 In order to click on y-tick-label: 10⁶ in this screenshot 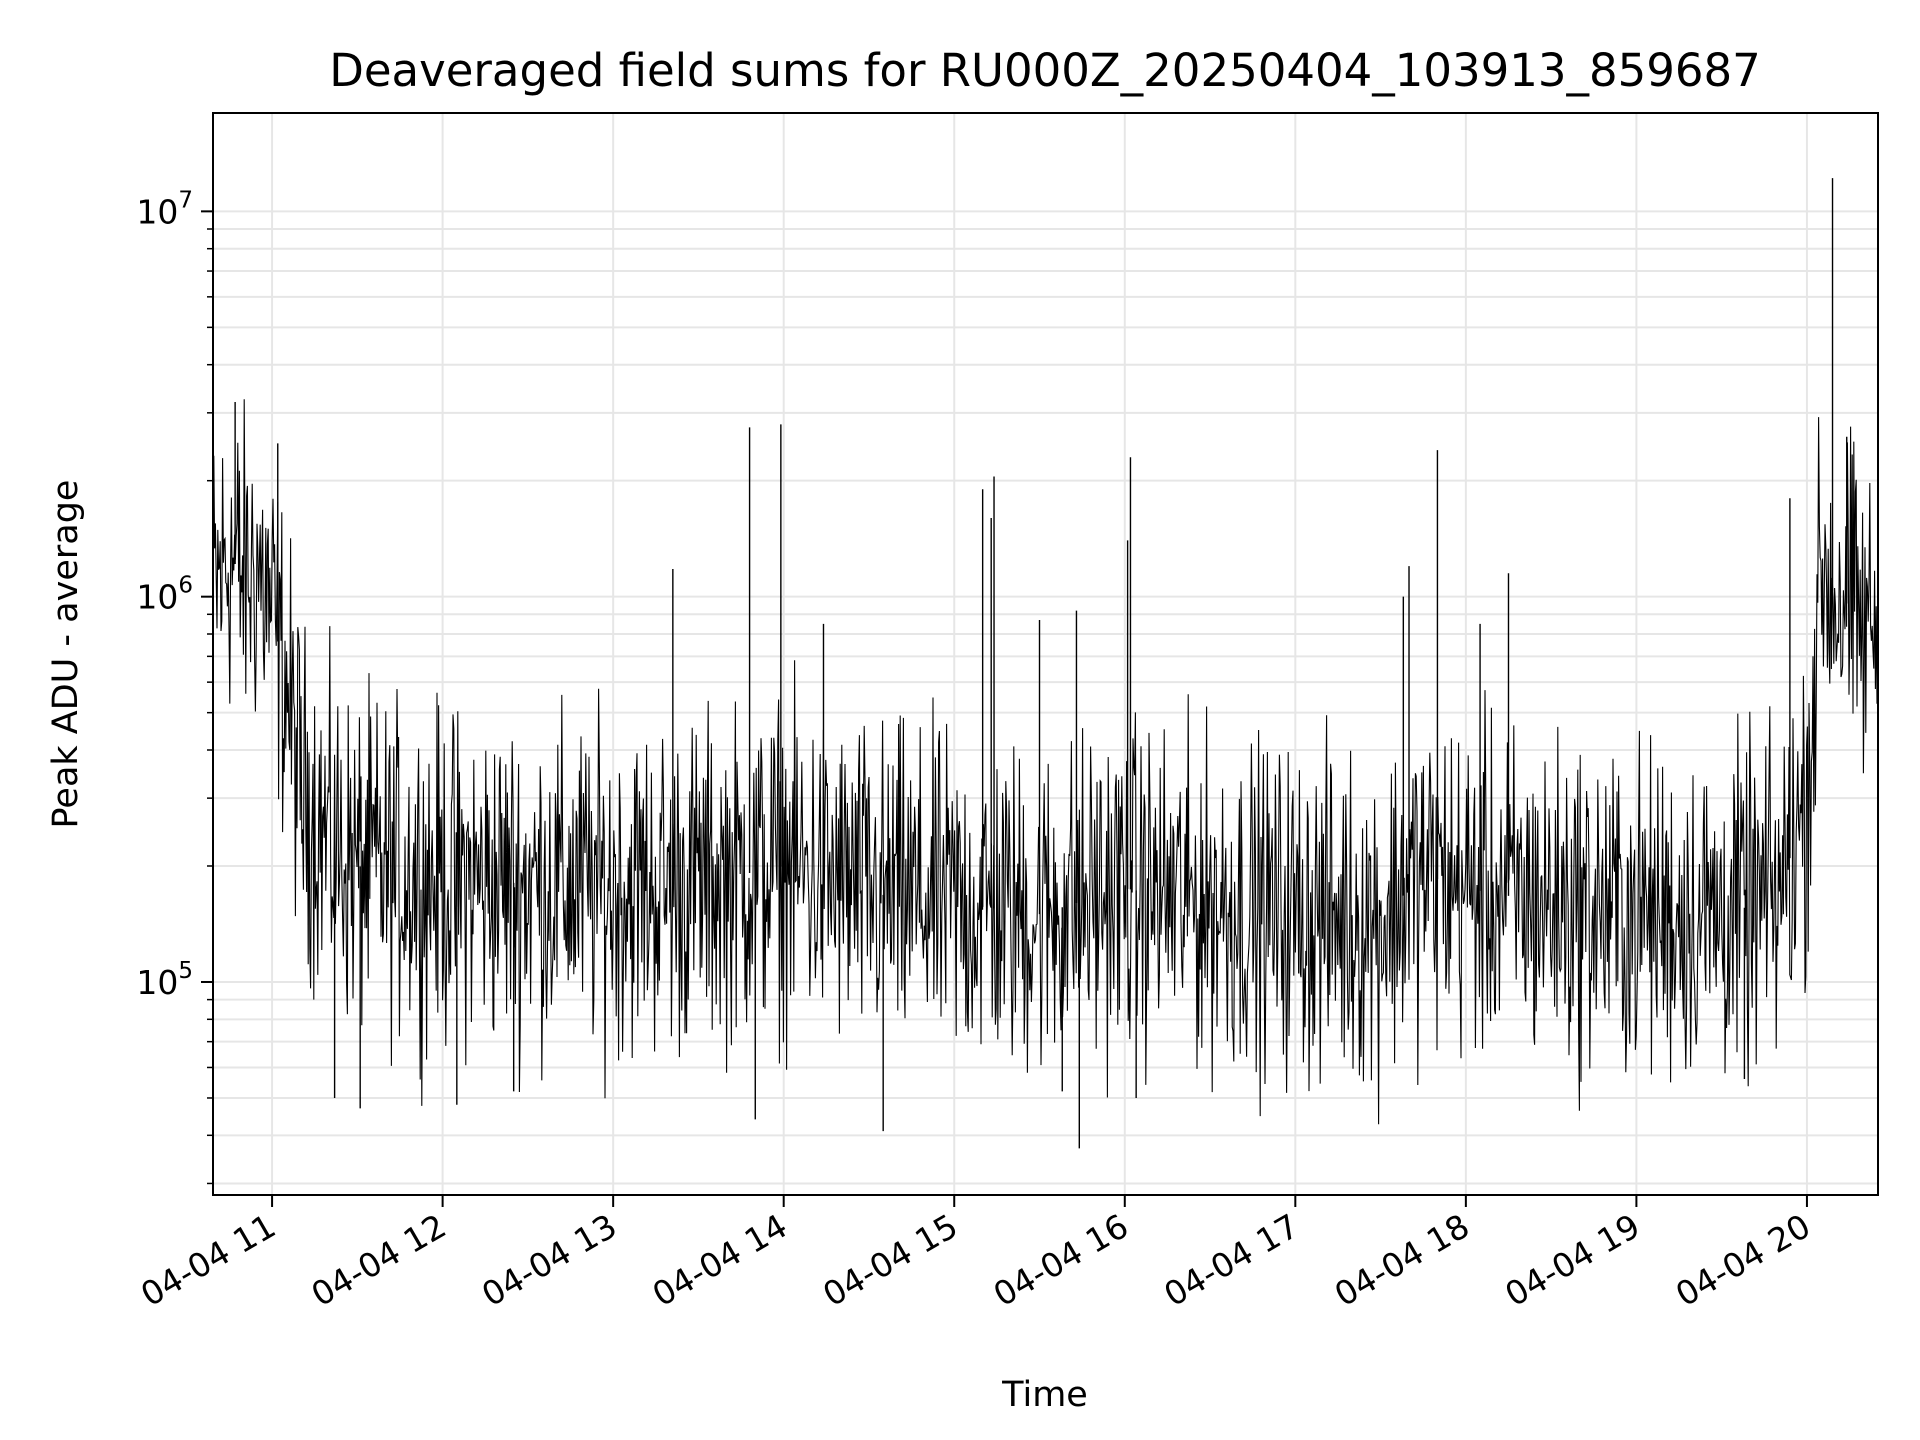, I will do `click(164, 595)`.